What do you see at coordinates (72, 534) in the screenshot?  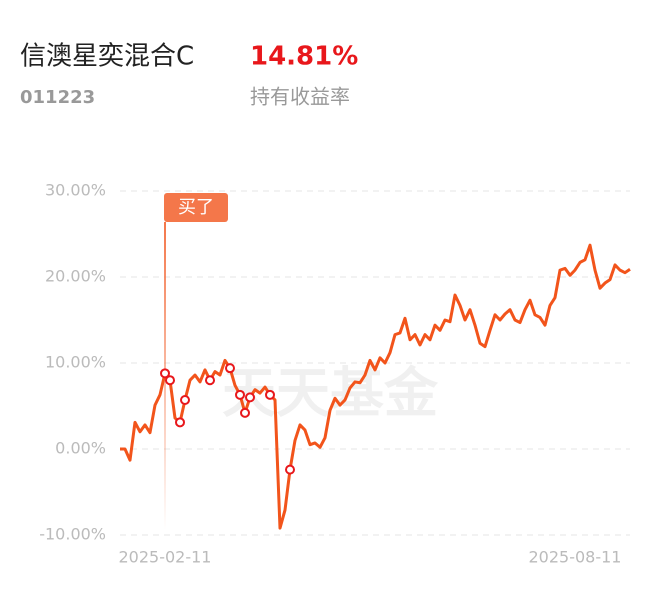 I see `y-tick-label: -10.00%` at bounding box center [72, 534].